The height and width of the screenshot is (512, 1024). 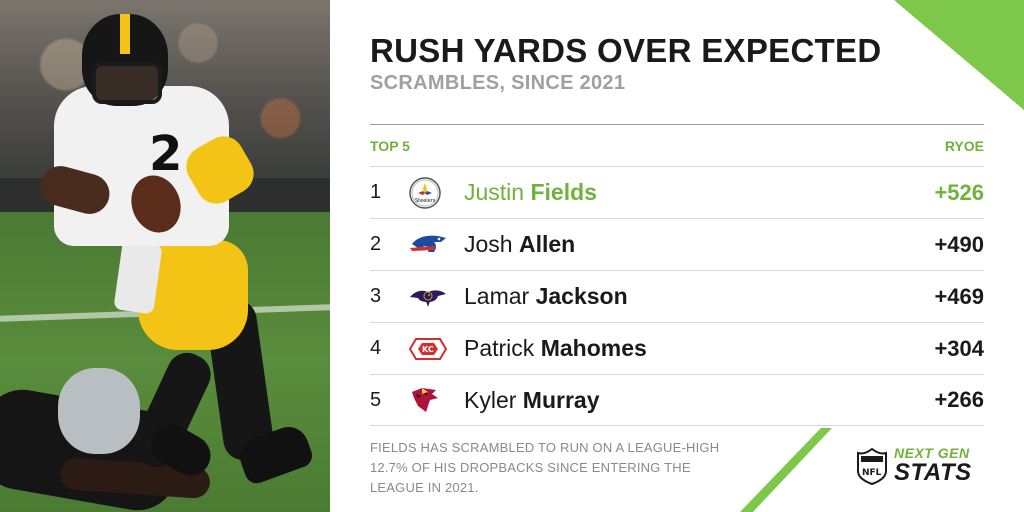 I want to click on next-gen-stats-logo: NFL NEXT GEN STATS, so click(x=914, y=465).